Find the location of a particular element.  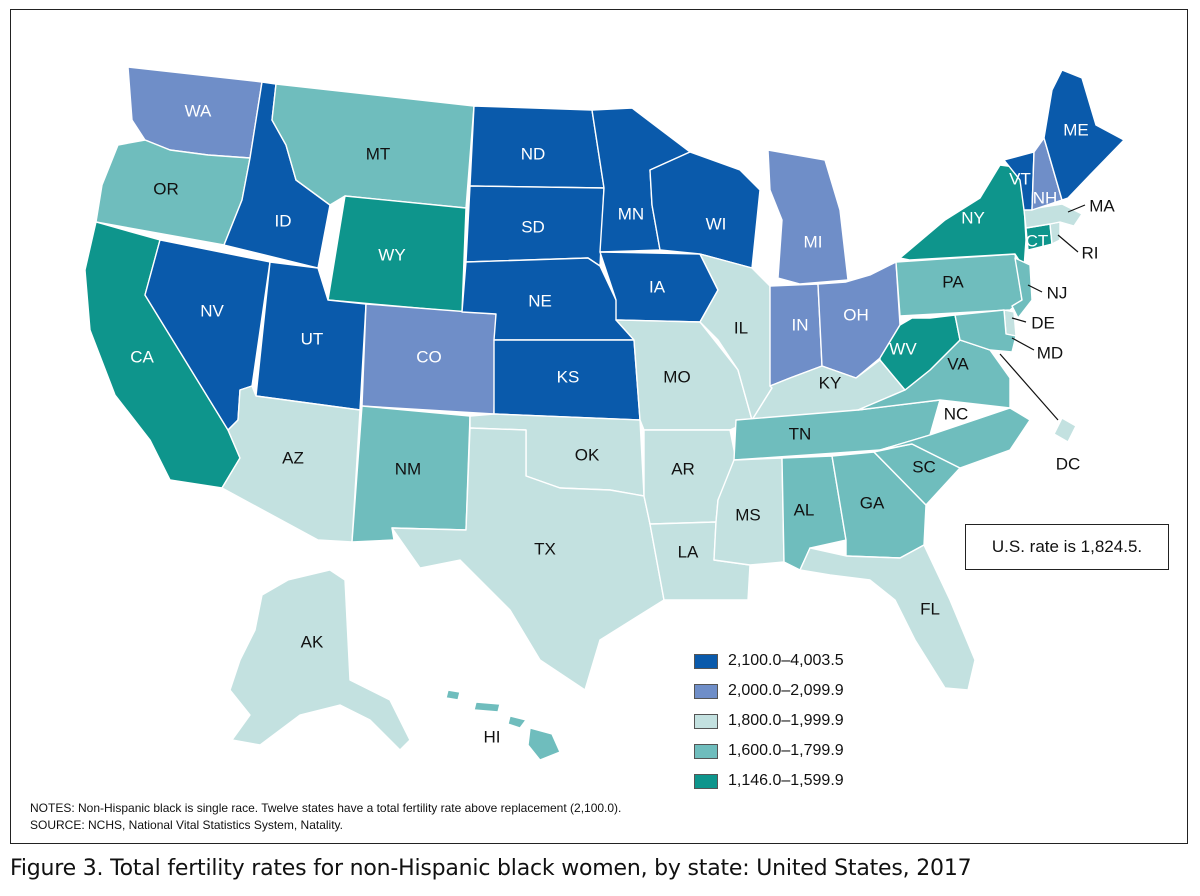

state-label-NJ: NJ is located at coordinates (1057, 292).